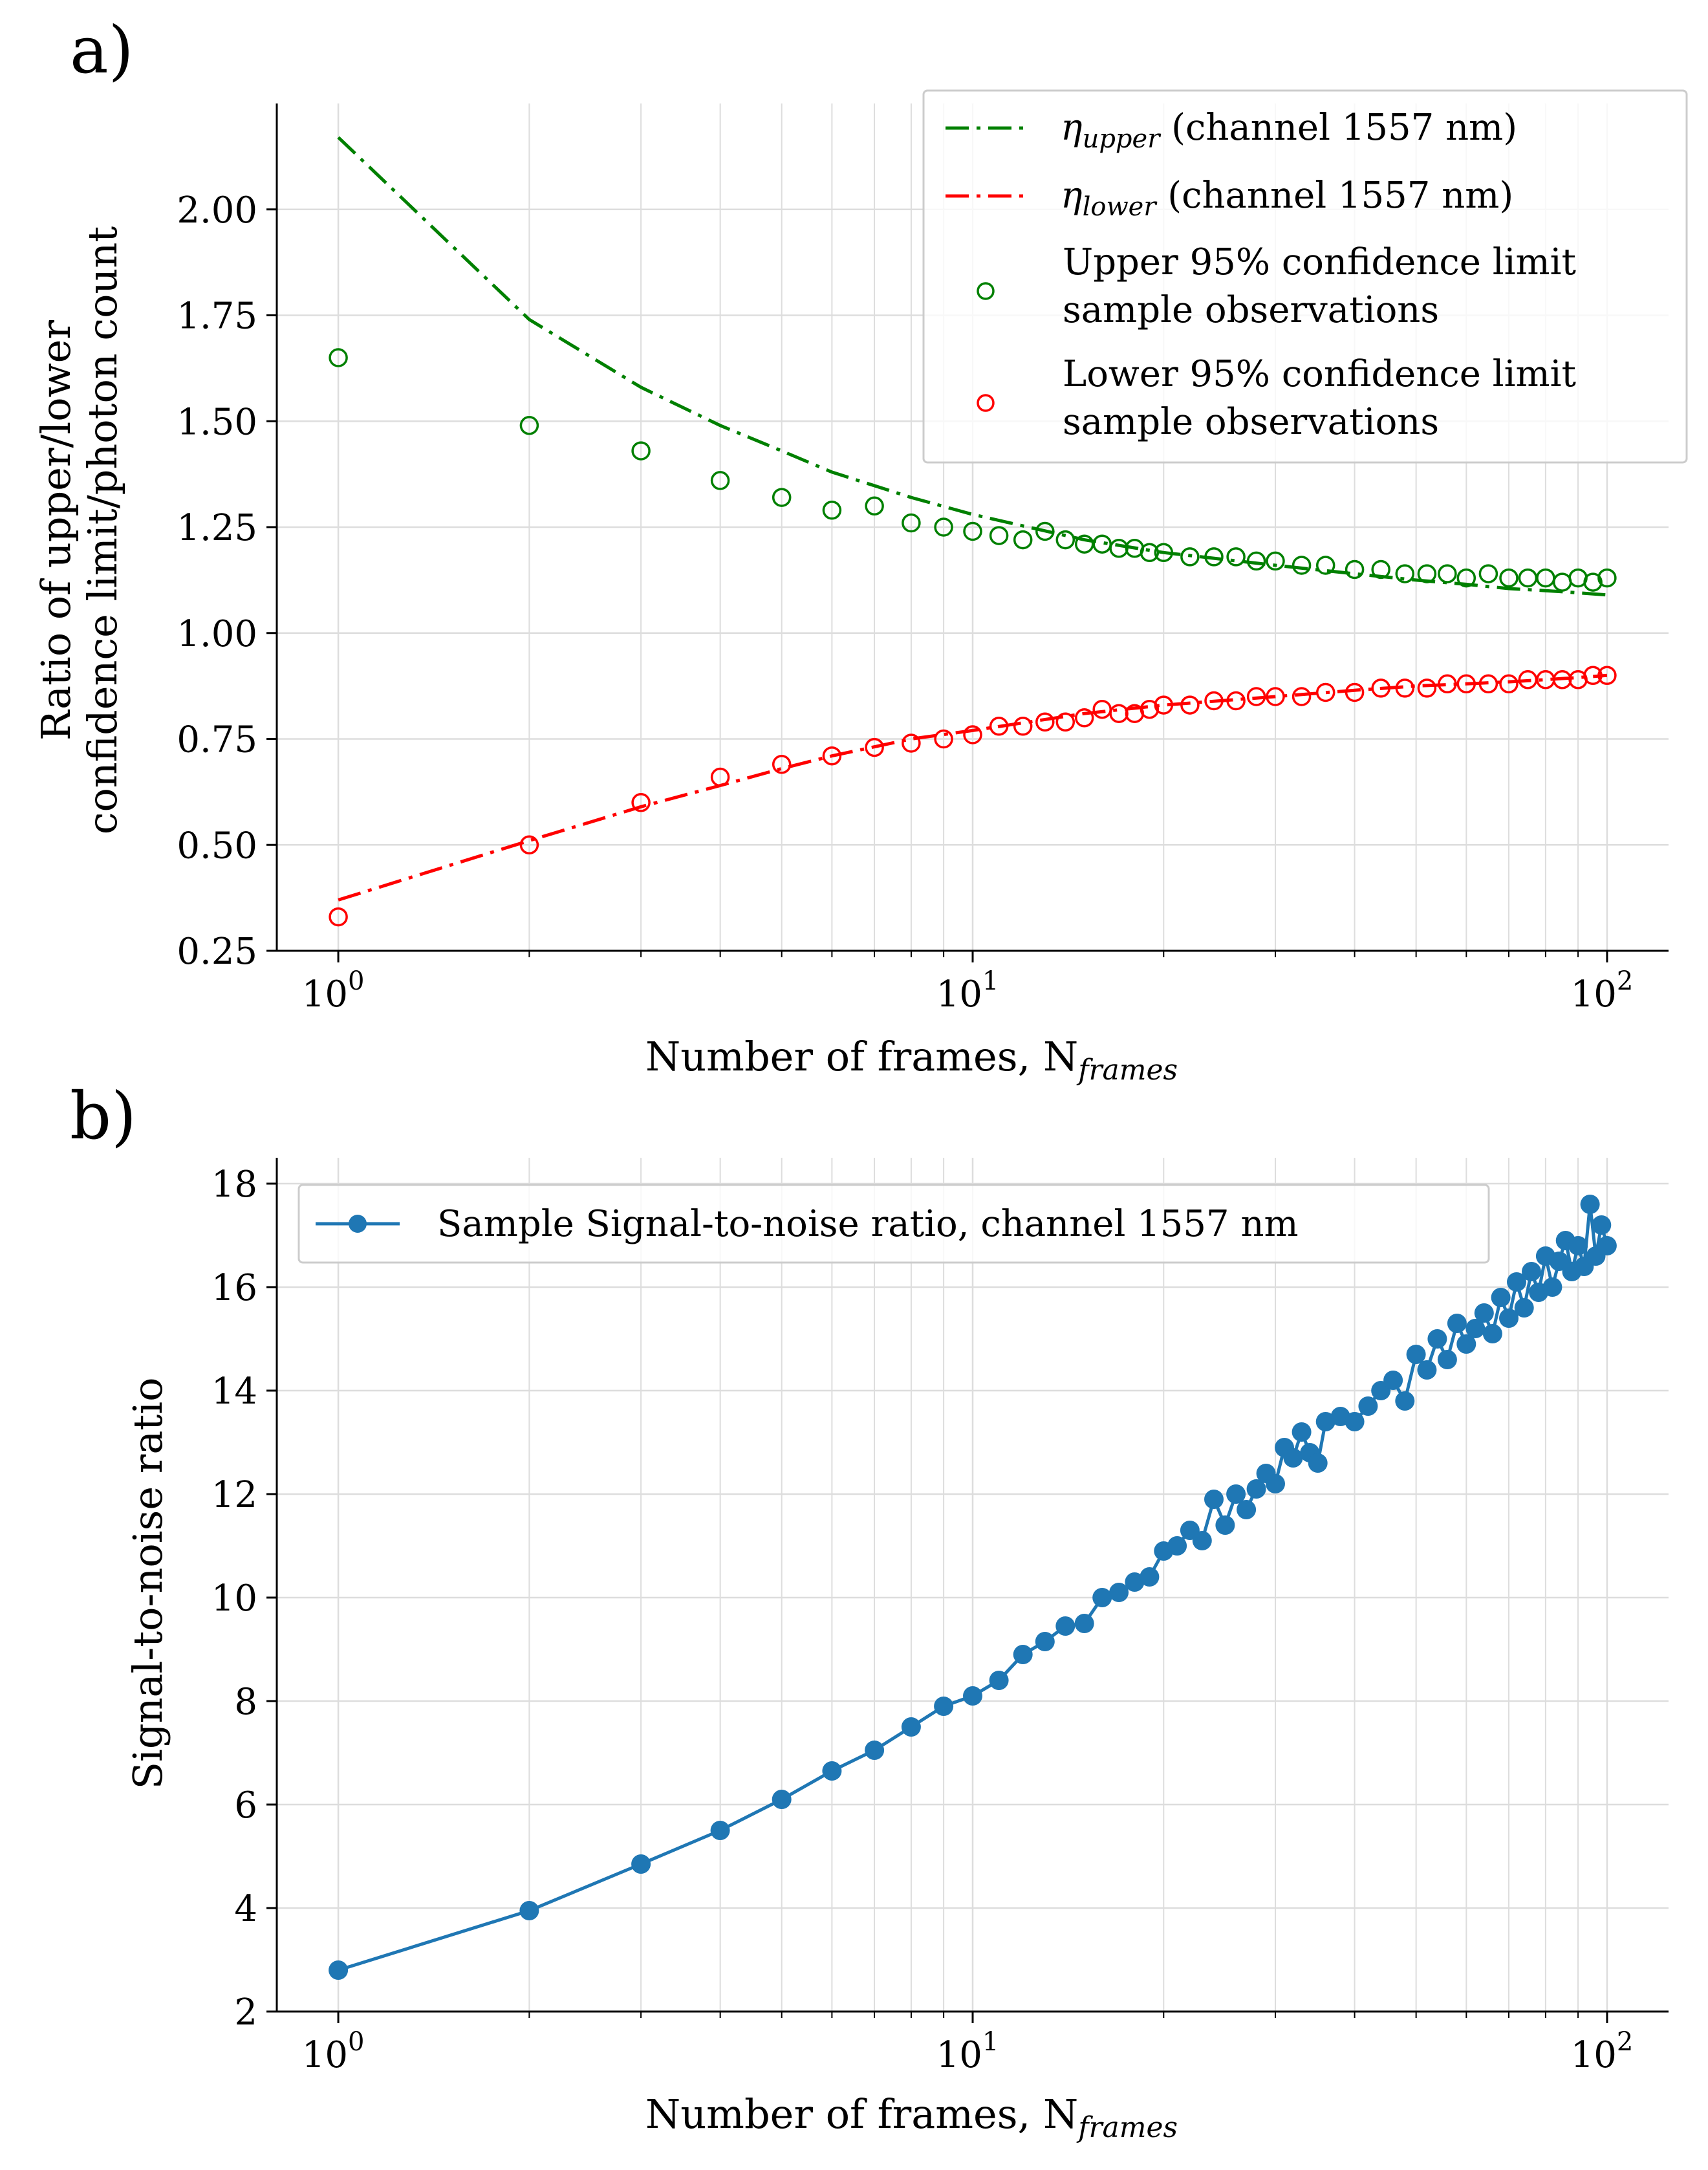 This screenshot has height=2170, width=1708. Describe the element at coordinates (217, 952) in the screenshot. I see `y-tick-label: 0.25` at that location.